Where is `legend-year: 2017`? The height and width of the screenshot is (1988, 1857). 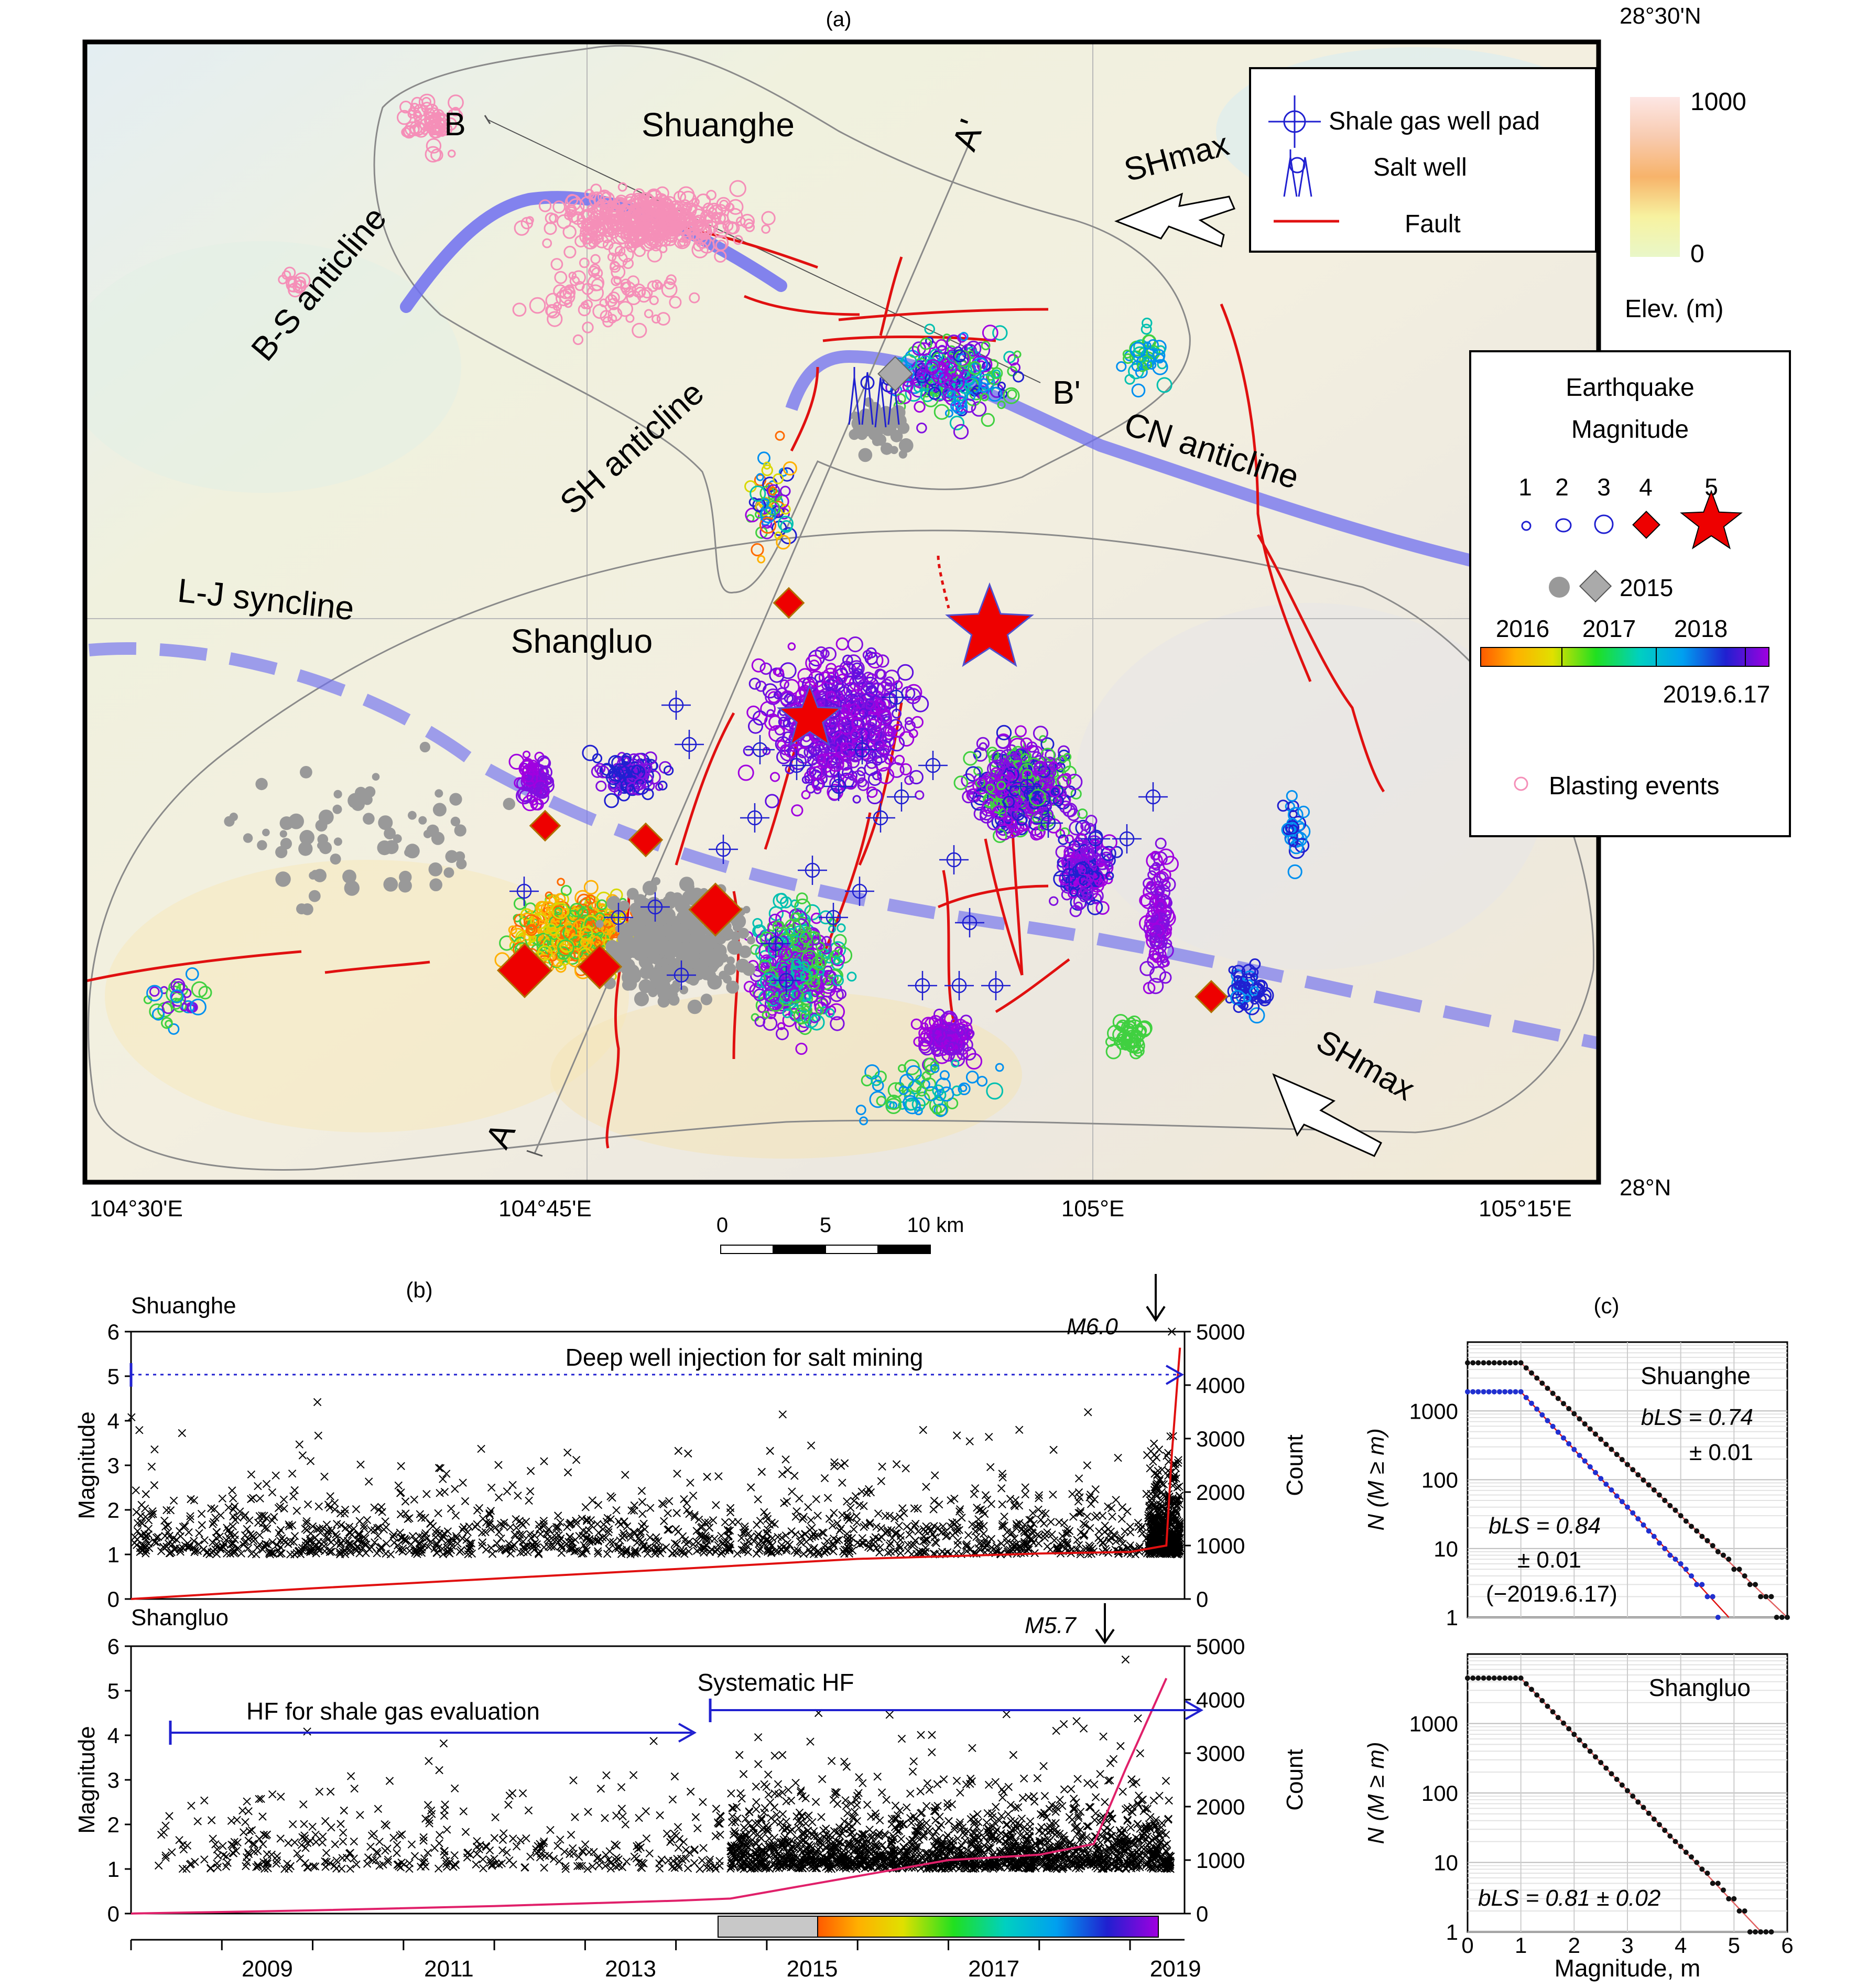 legend-year: 2017 is located at coordinates (1609, 628).